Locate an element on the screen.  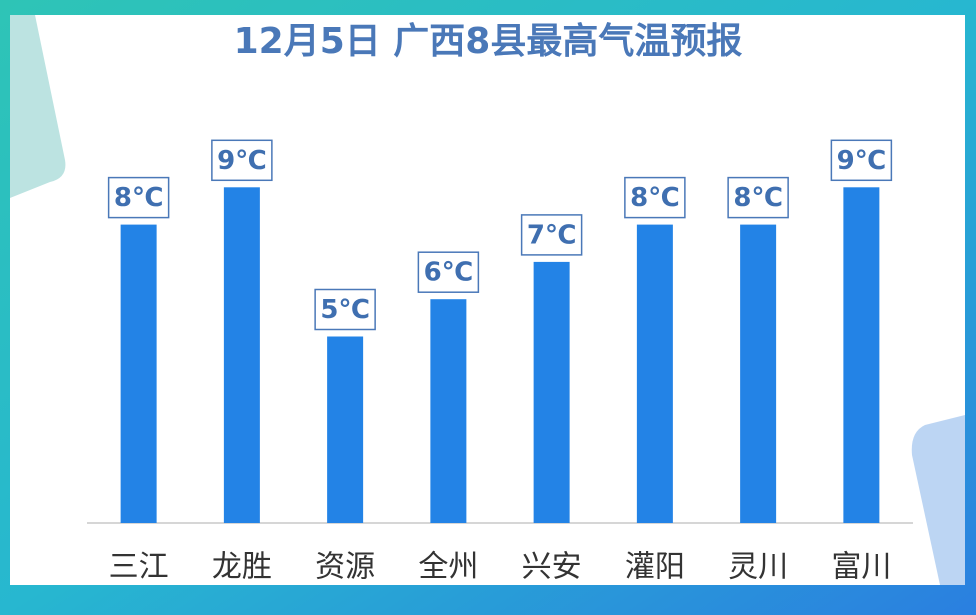
x-tick-label: 兴安 is located at coordinates (552, 567).